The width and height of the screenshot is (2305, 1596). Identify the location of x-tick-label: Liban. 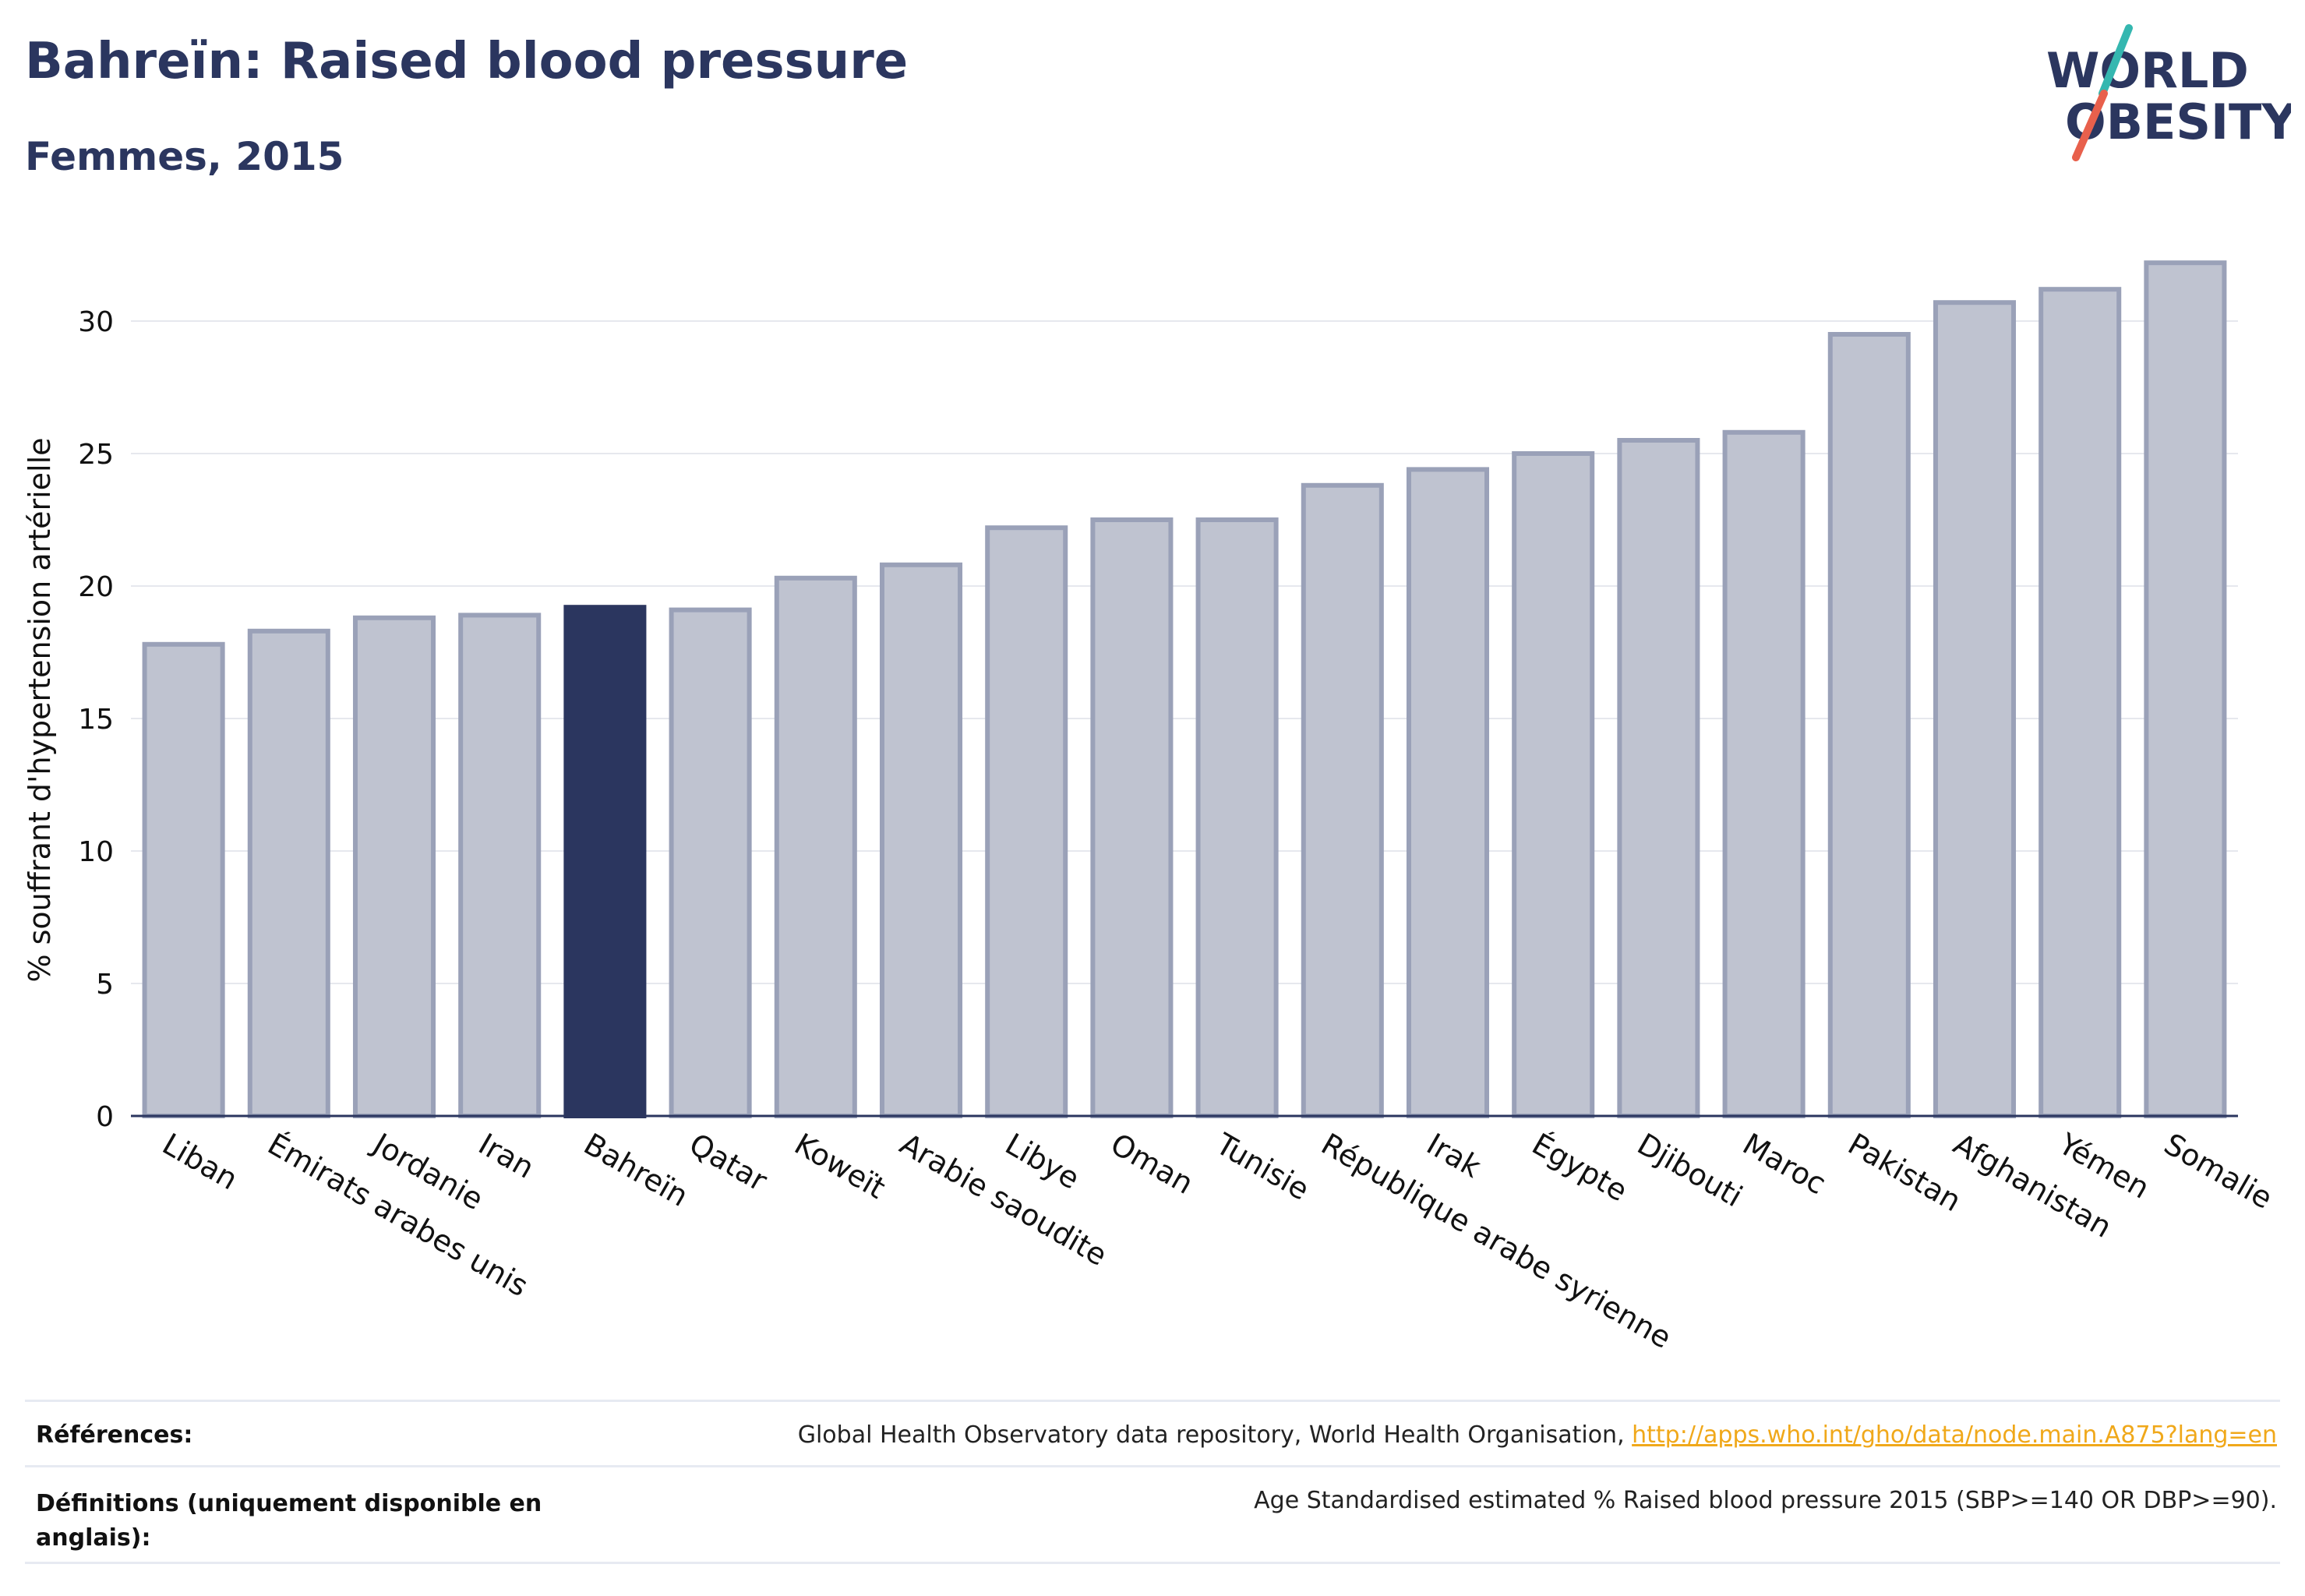
(200, 1162).